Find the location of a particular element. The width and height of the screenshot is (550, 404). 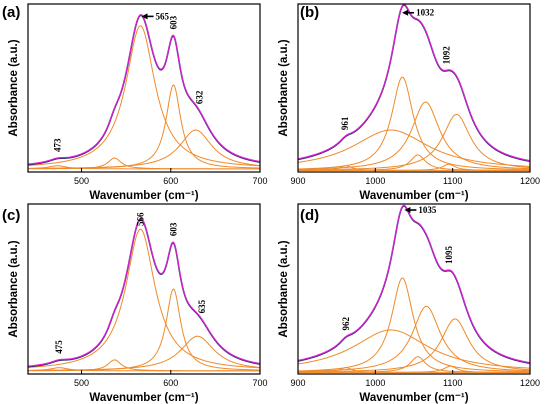

peak-label: 1092 is located at coordinates (446, 55).